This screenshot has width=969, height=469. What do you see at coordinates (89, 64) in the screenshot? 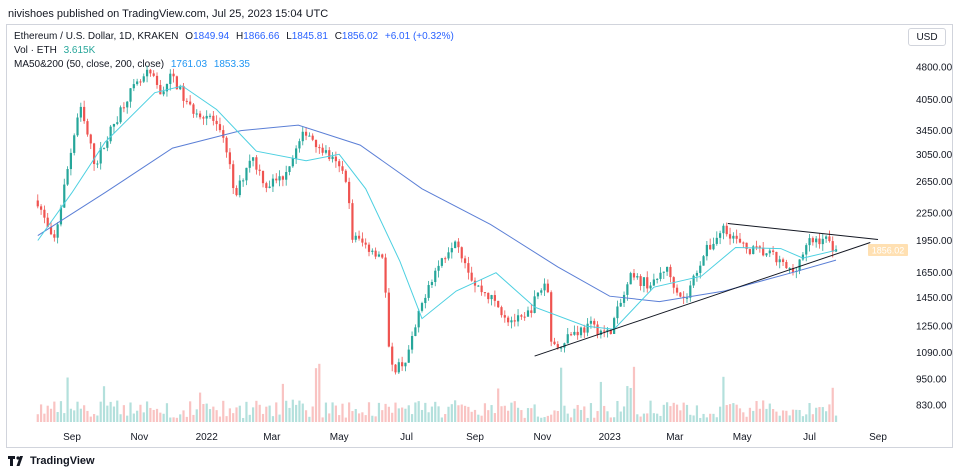
I see `ma-label: MA50&200 (50, close, 200, close)` at bounding box center [89, 64].